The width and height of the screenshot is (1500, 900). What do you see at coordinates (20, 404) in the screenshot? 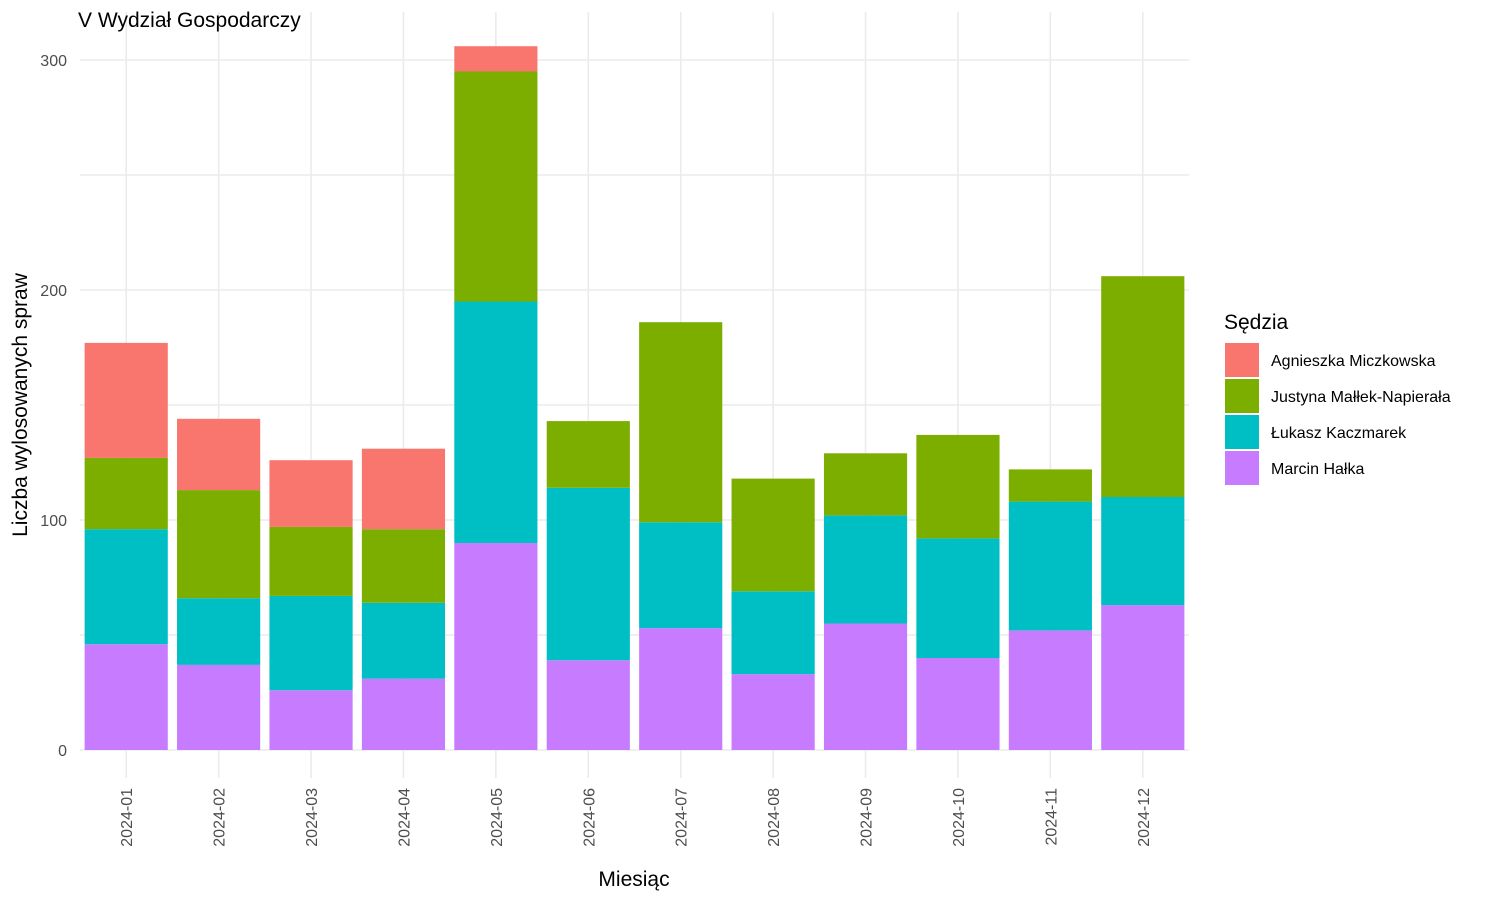
I see `y-axis-title: Liczba wylosowanych spraw` at bounding box center [20, 404].